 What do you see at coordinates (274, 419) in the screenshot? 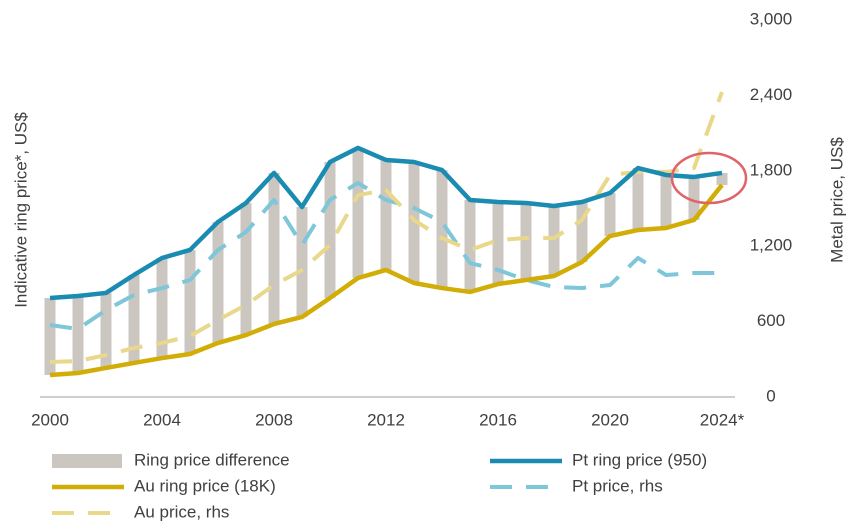
I see `x-tick-label: 2008` at bounding box center [274, 419].